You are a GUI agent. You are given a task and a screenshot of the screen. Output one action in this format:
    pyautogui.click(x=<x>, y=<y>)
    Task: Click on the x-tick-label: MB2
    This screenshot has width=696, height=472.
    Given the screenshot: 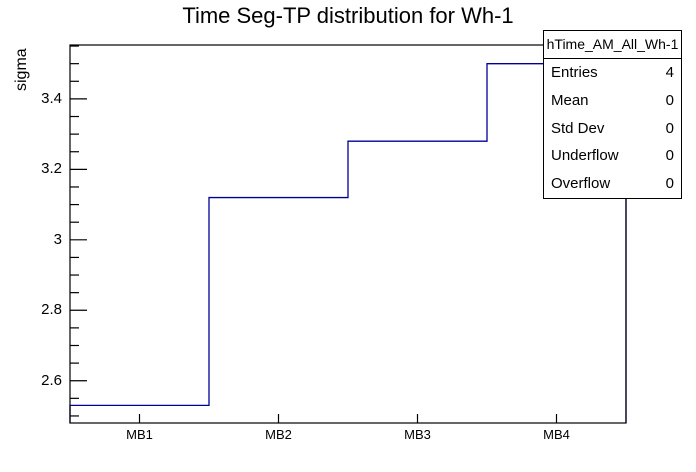 What is the action you would take?
    pyautogui.click(x=278, y=434)
    